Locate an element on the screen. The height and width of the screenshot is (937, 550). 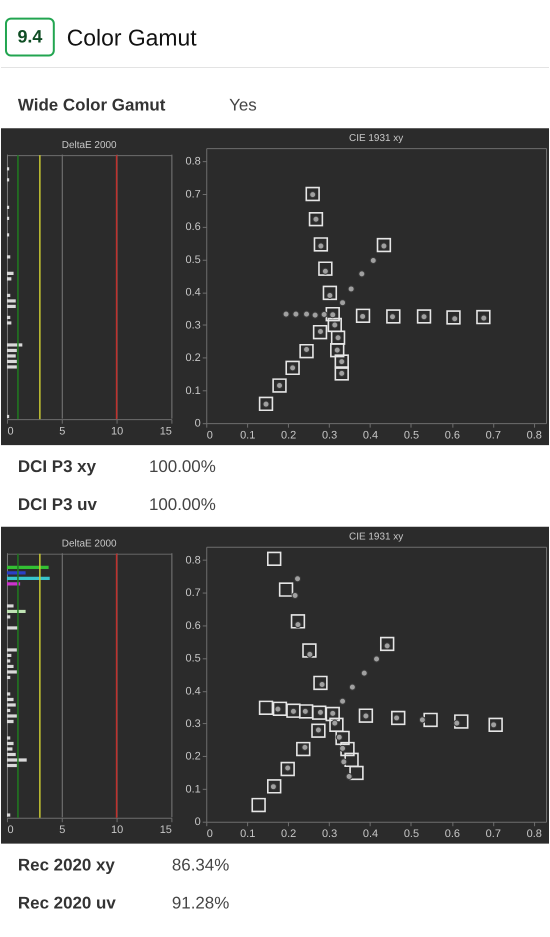
x-tick-label: 0.1 is located at coordinates (248, 436).